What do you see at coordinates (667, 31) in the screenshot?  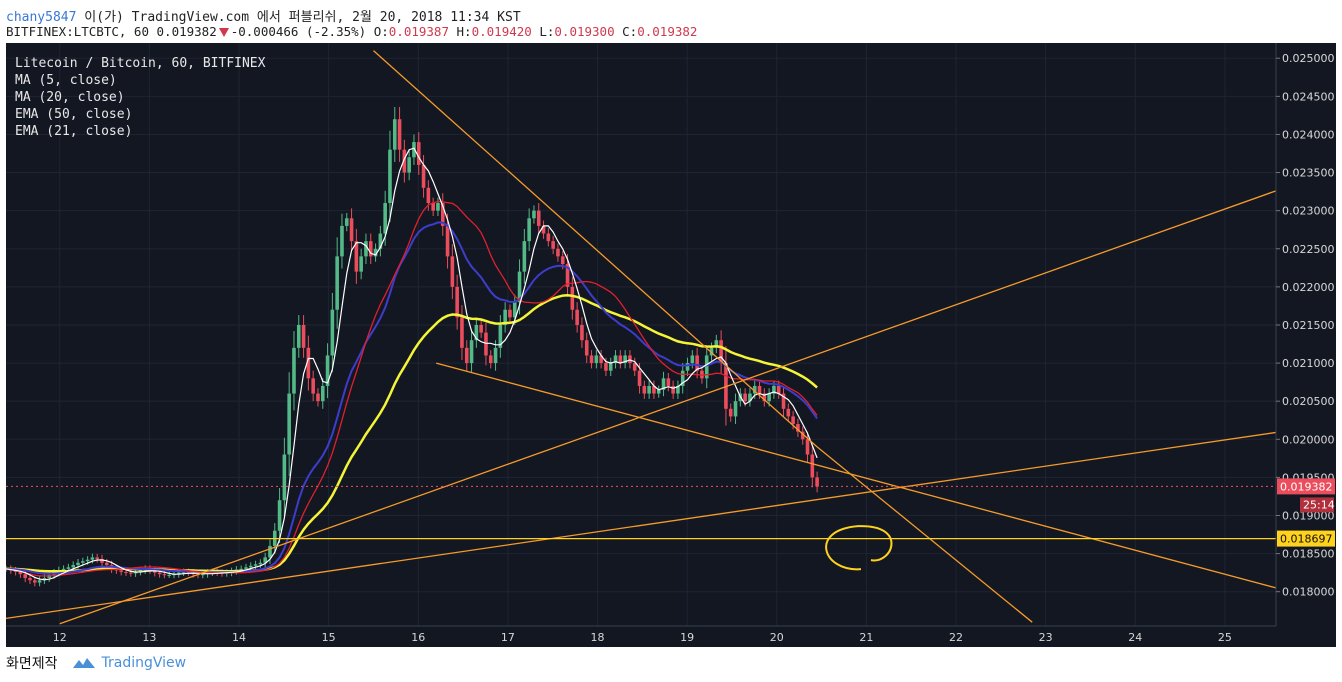 I see `close-value: 0.019382` at bounding box center [667, 31].